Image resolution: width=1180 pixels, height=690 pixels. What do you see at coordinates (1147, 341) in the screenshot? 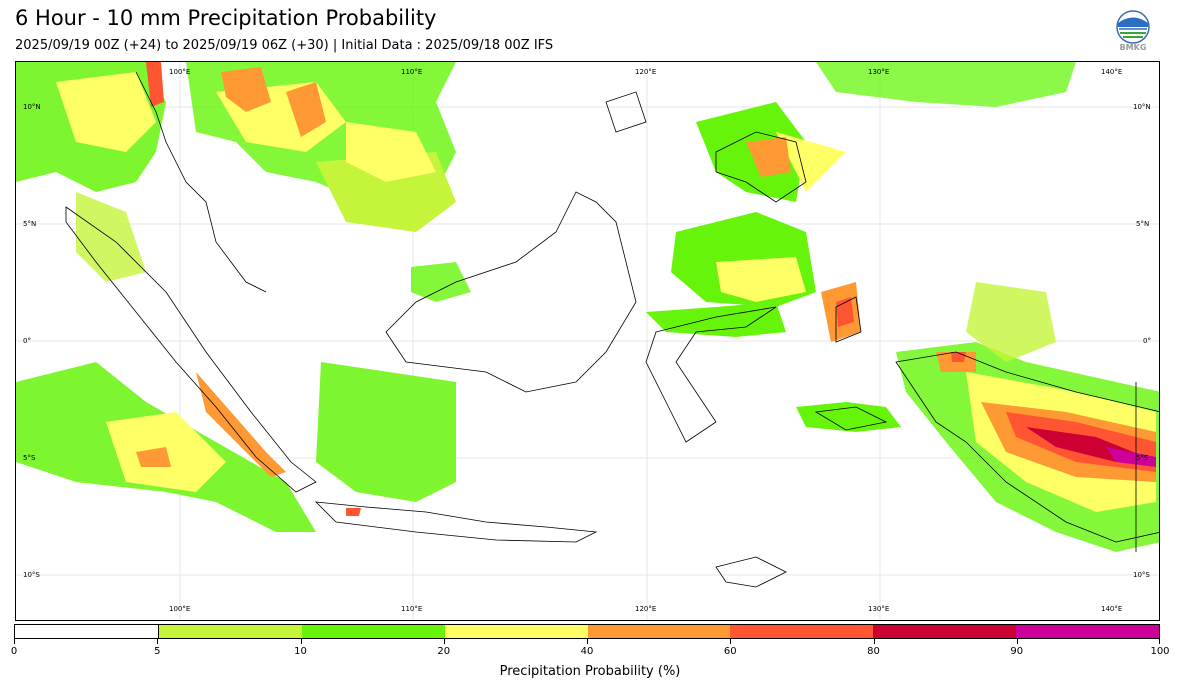
I see `lat-right-label: 0°` at bounding box center [1147, 341].